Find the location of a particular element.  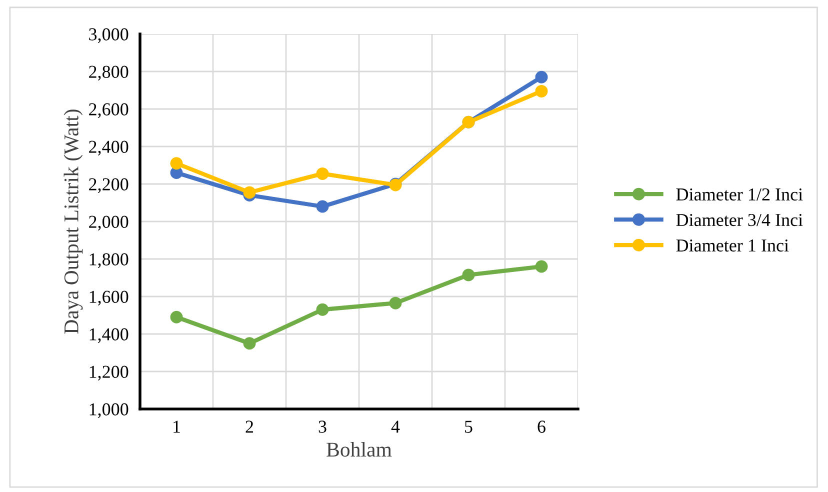

legend-label: Diameter 1/2 Inci is located at coordinates (739, 194).